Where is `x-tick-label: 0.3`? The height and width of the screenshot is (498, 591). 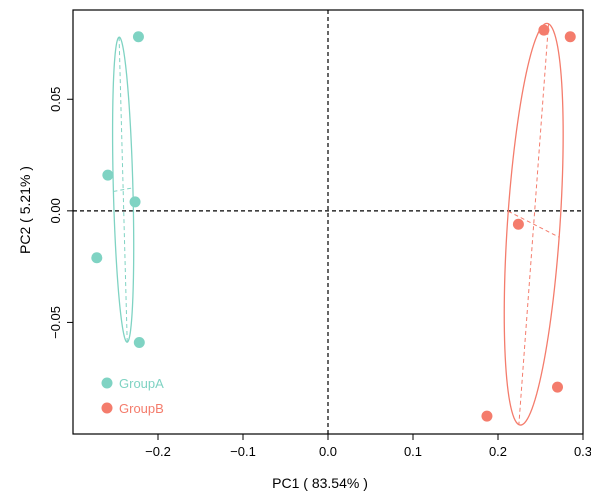
x-tick-label: 0.3 is located at coordinates (582, 451).